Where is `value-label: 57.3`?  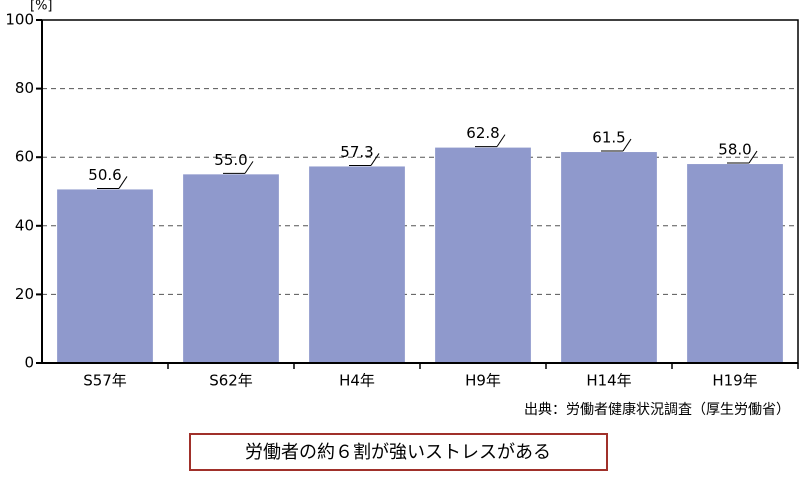
value-label: 57.3 is located at coordinates (356, 152).